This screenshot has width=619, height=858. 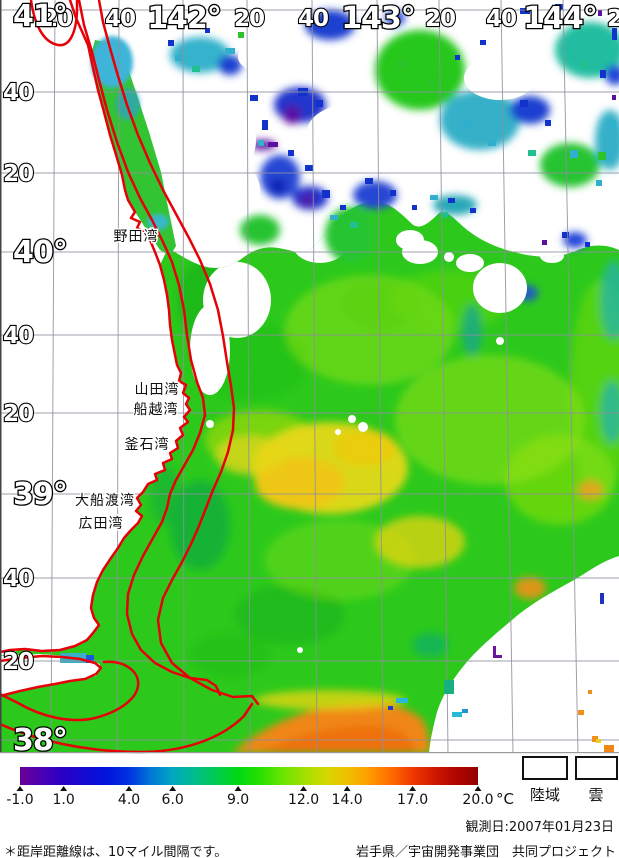 I want to click on colorbar-ticks: -1.0 1.0 4.0 6.0 9.0 12.0 14.0 17.0 20.0, so click(x=250, y=797).